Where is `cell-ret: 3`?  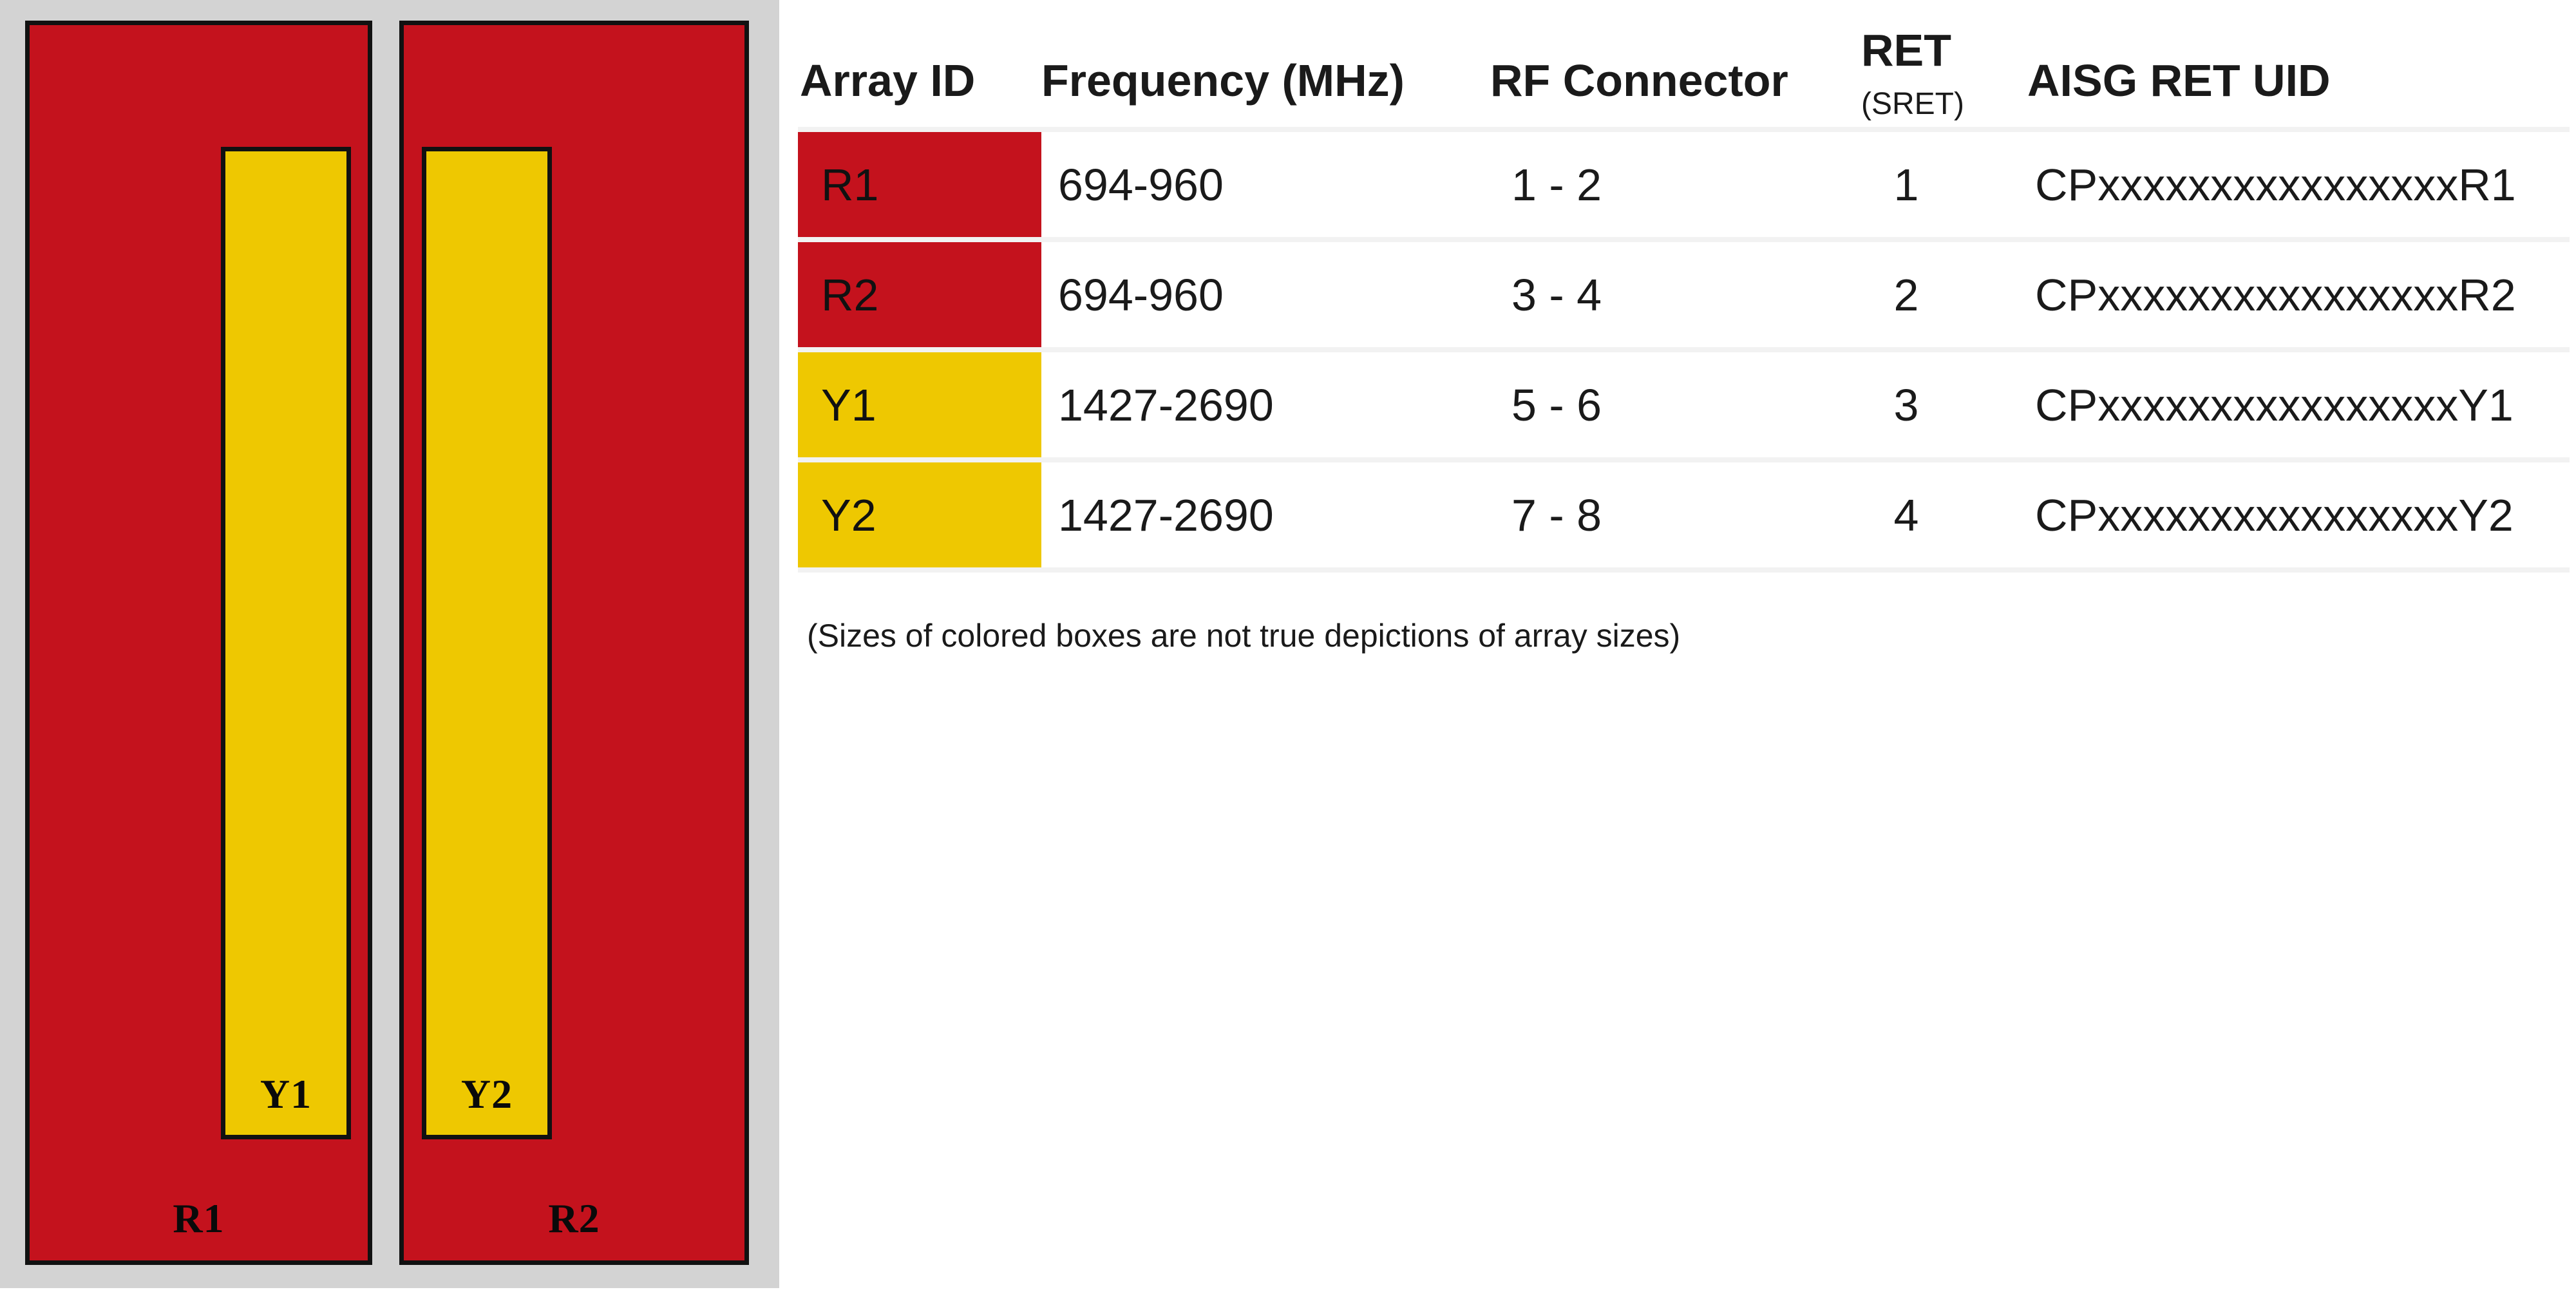
cell-ret: 3 is located at coordinates (1906, 404).